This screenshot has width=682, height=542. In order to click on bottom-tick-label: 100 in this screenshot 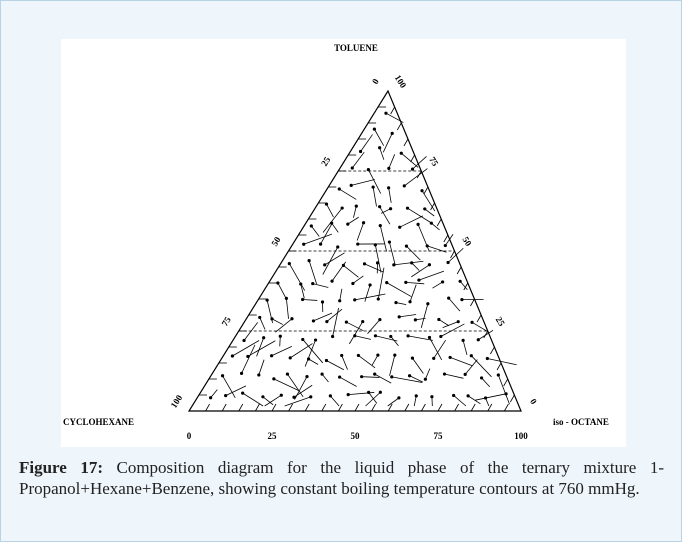, I will do `click(521, 436)`.